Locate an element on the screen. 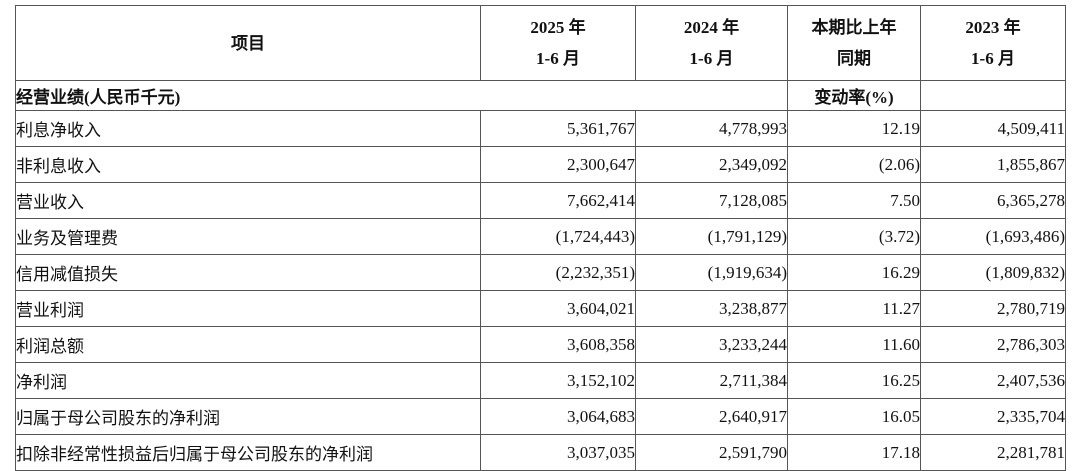 This screenshot has height=471, width=1080. value-2024-cell: (1,791,129) is located at coordinates (711, 236).